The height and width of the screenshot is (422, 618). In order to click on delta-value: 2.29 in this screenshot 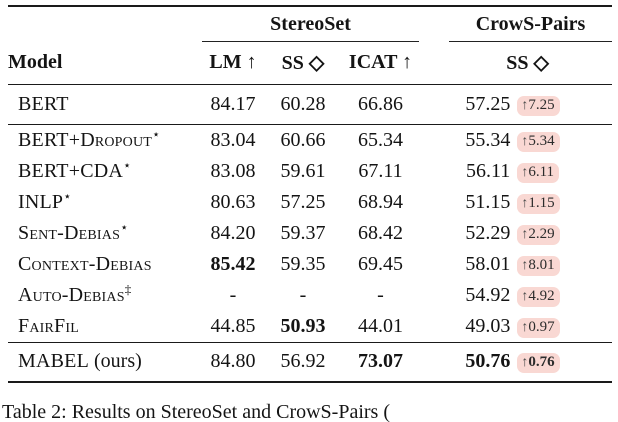, I will do `click(541, 234)`.